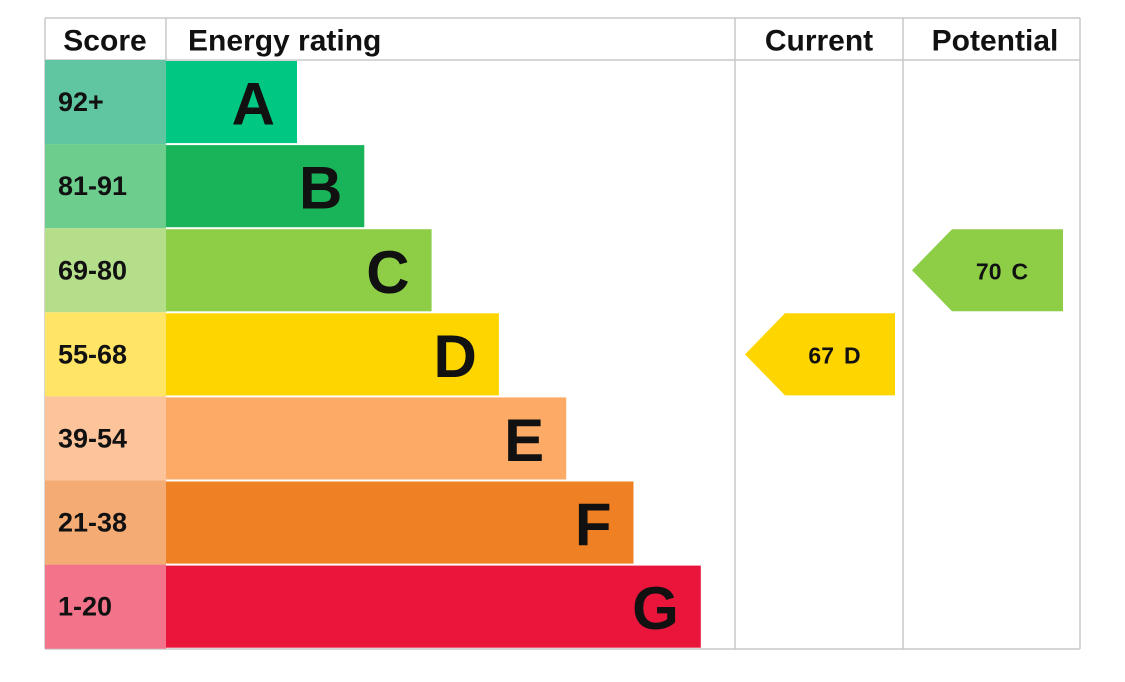  What do you see at coordinates (85, 607) in the screenshot?
I see `score-range: 1-20` at bounding box center [85, 607].